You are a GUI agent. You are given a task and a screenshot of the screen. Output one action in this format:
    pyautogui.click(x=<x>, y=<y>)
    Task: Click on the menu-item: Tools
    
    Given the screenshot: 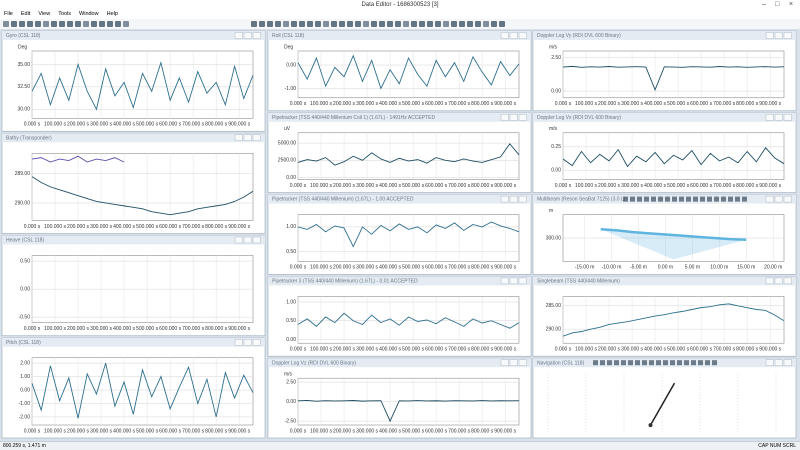 What is the action you would take?
    pyautogui.click(x=65, y=14)
    